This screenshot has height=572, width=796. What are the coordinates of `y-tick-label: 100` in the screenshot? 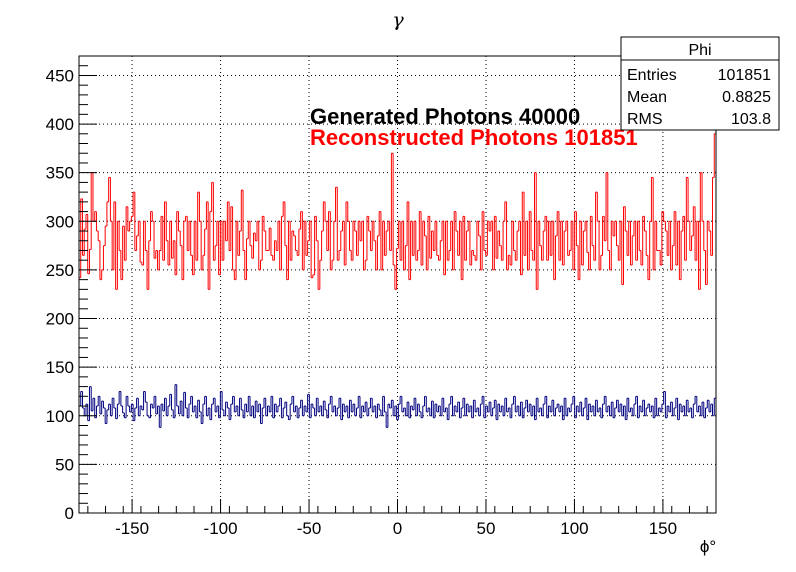 It's located at (60, 416).